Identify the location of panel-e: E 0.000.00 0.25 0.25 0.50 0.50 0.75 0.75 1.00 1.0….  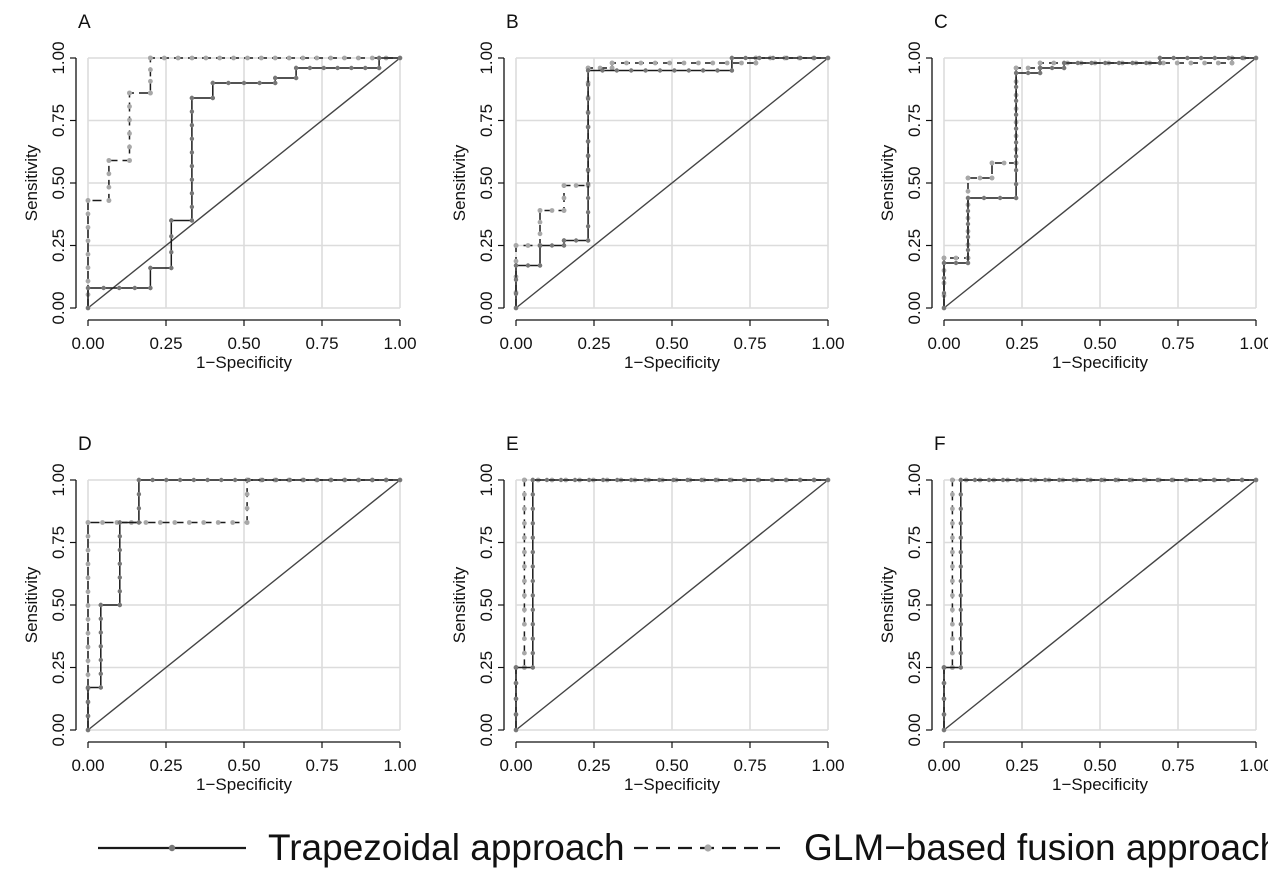
(647, 614).